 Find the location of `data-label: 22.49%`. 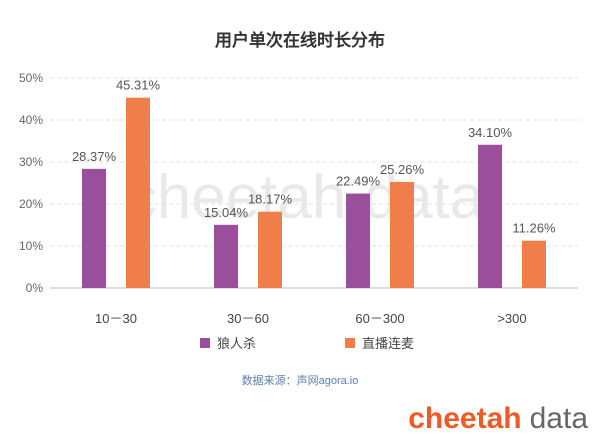

data-label: 22.49% is located at coordinates (358, 181).